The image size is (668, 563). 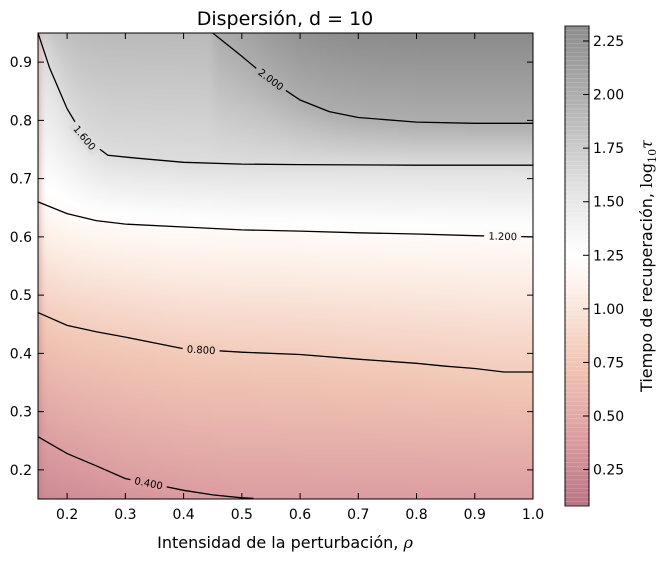 What do you see at coordinates (21, 63) in the screenshot?
I see `y-tick-label: 0.9` at bounding box center [21, 63].